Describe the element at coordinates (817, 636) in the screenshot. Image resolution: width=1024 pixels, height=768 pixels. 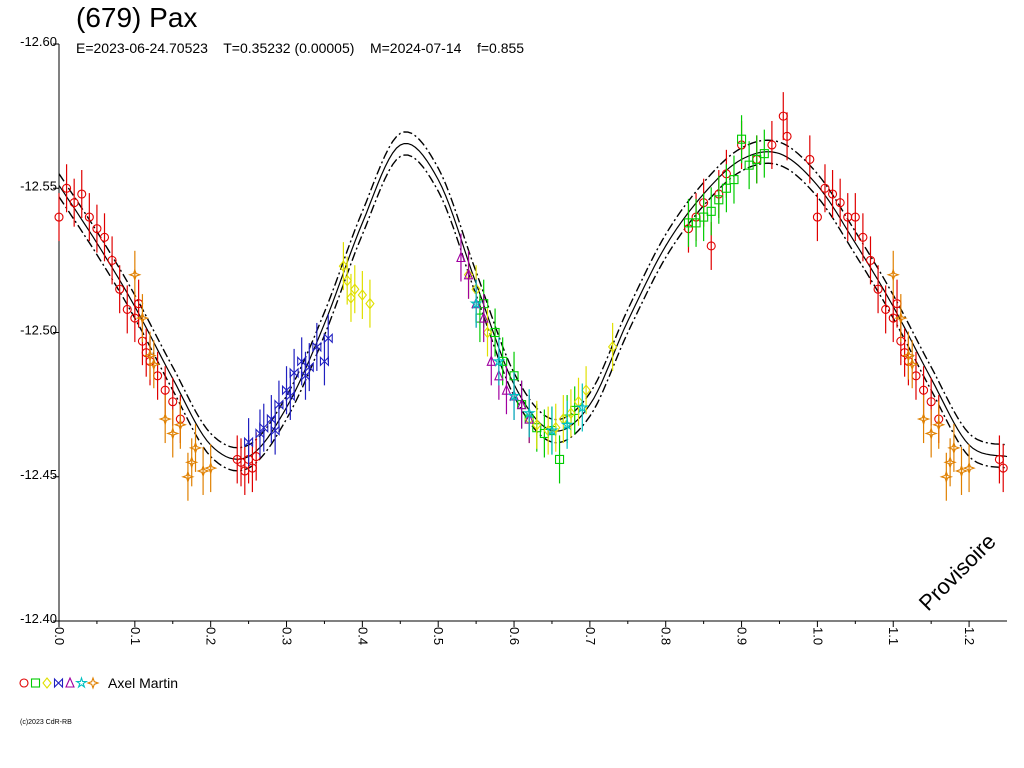
I see `x-tick-label: 1.0` at that location.